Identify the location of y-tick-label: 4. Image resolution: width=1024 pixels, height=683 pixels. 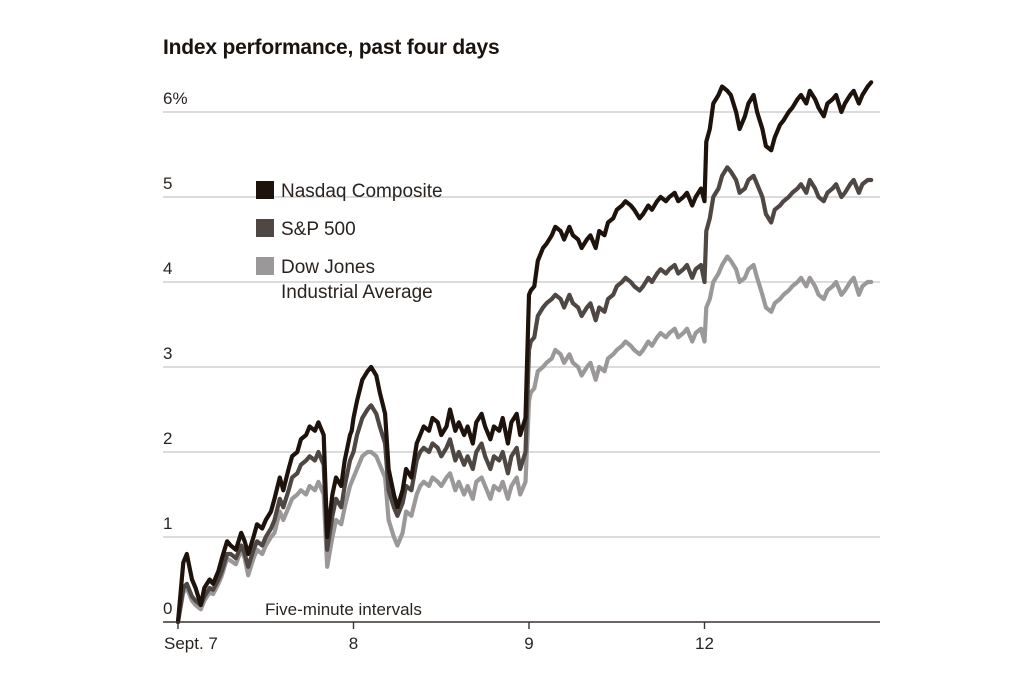
(167, 268).